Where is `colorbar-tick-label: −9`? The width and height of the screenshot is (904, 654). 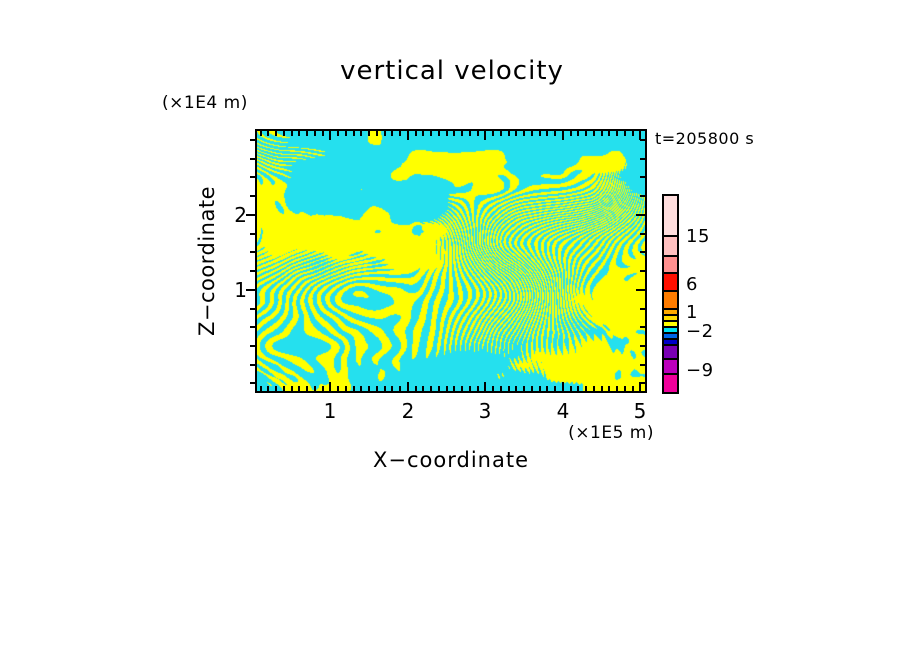
colorbar-tick-label: −9 is located at coordinates (700, 370).